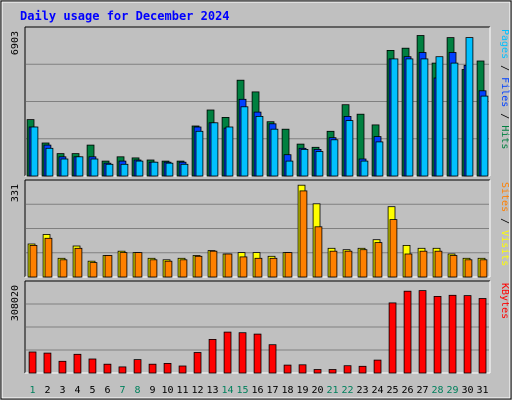 Image resolution: width=512 pixels, height=400 pixels. Describe the element at coordinates (227, 390) in the screenshot. I see `x-tick-label-day-14: 14` at that location.